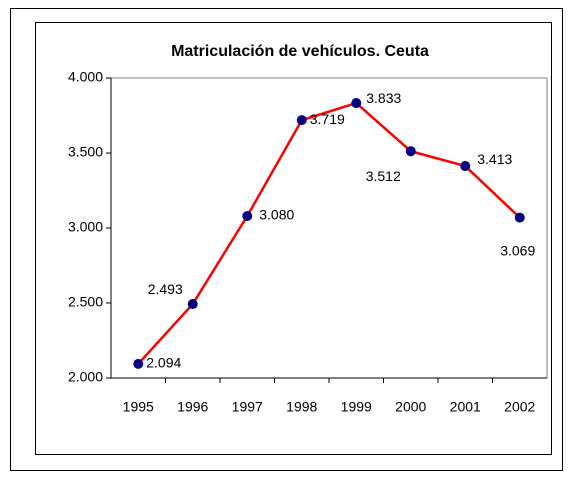 The width and height of the screenshot is (573, 482). I want to click on x-tick-label: 1995, so click(138, 407).